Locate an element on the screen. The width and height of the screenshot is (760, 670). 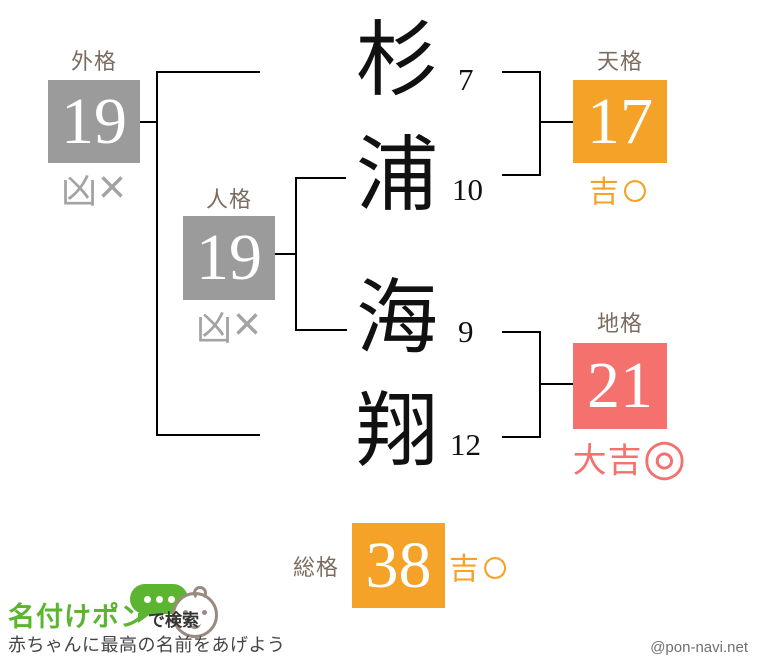
soukaku-label: 総格 is located at coordinates (315, 567).